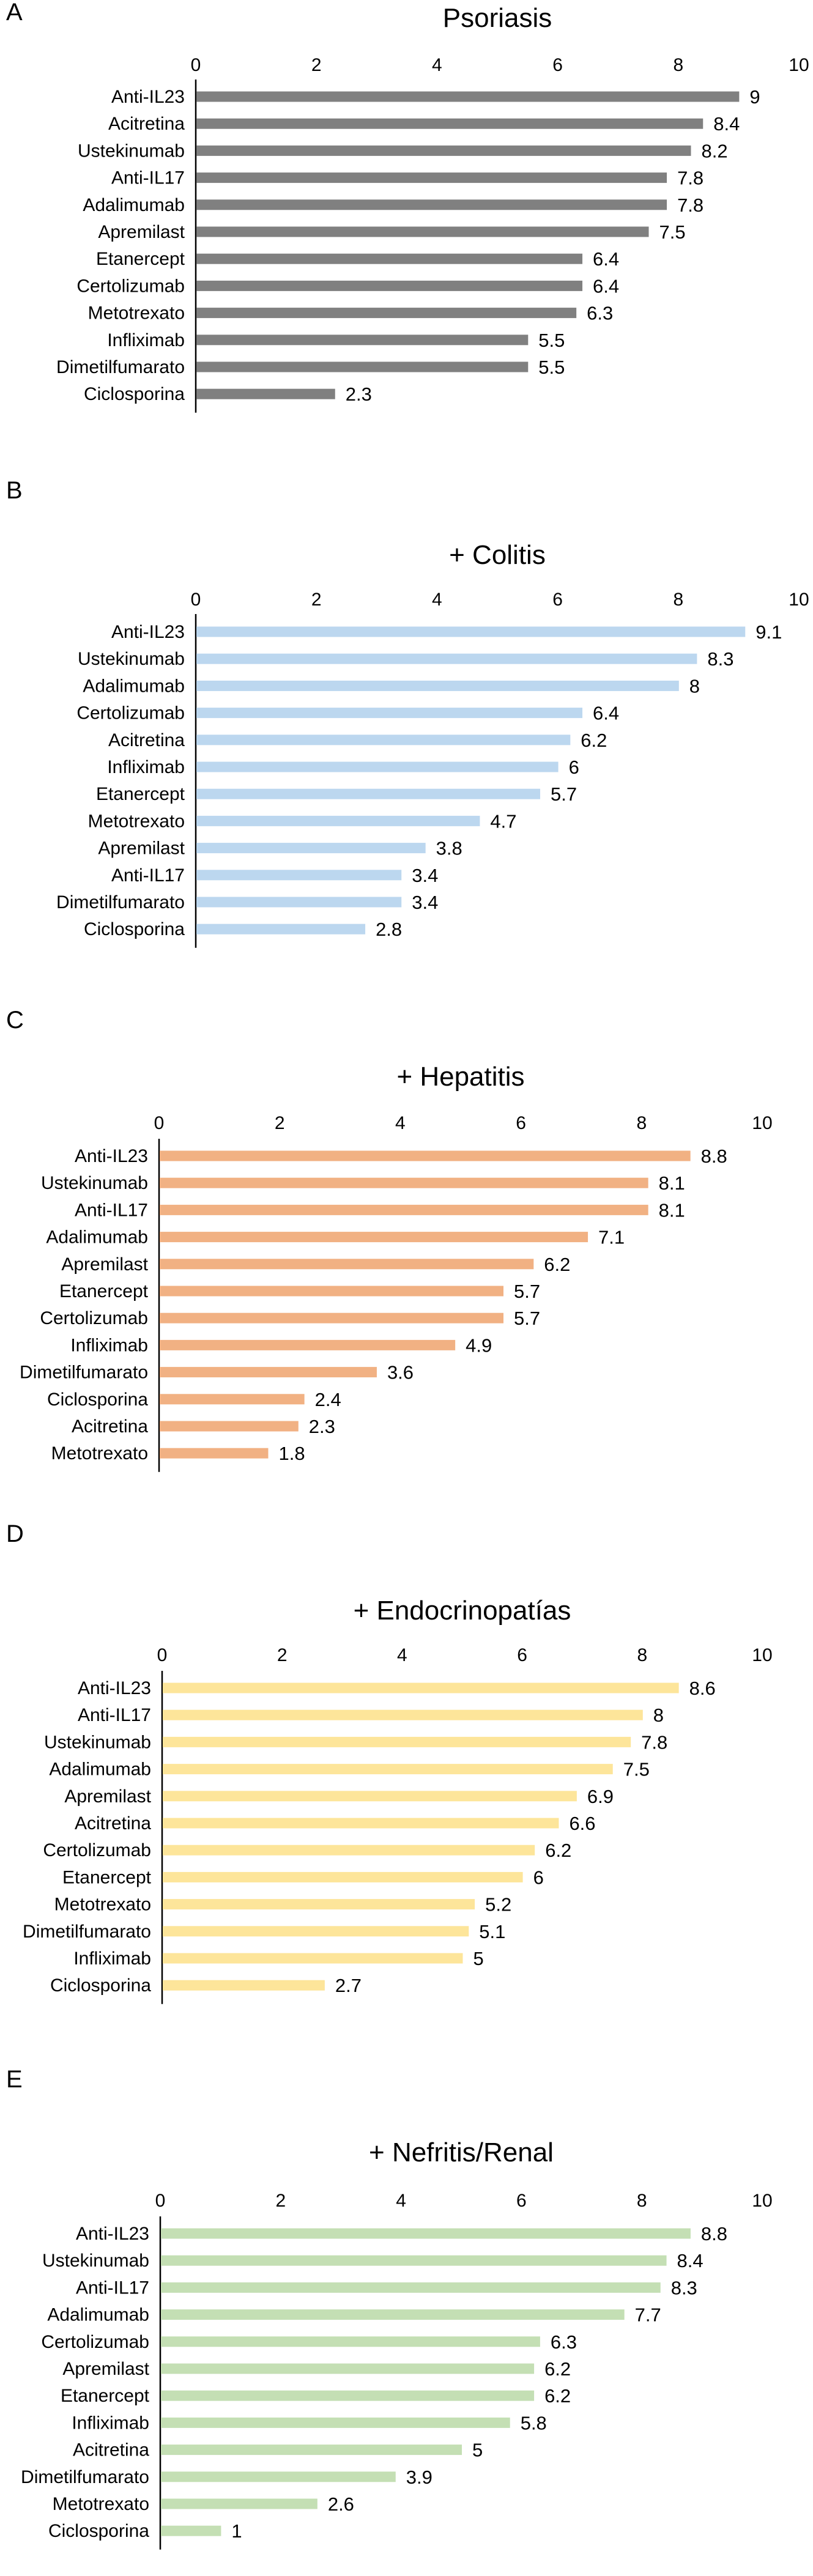  I want to click on category-label: Ustekinumab, so click(131, 659).